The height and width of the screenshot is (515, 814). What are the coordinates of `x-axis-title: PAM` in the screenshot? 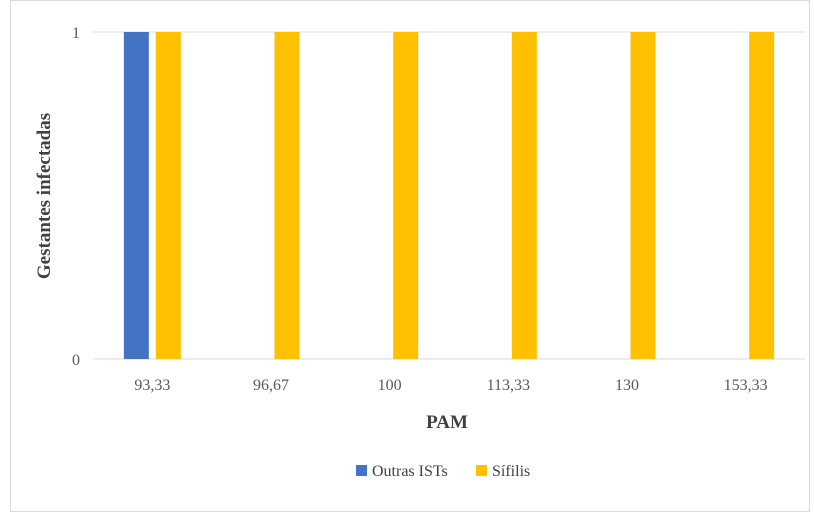 It's located at (447, 422).